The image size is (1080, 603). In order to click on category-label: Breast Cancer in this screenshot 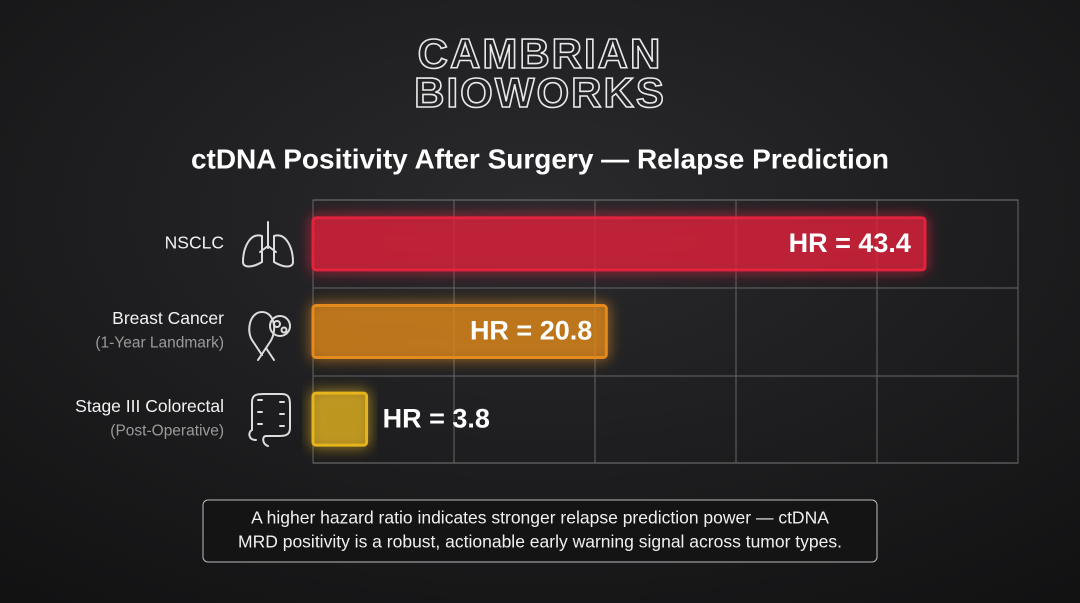, I will do `click(168, 318)`.